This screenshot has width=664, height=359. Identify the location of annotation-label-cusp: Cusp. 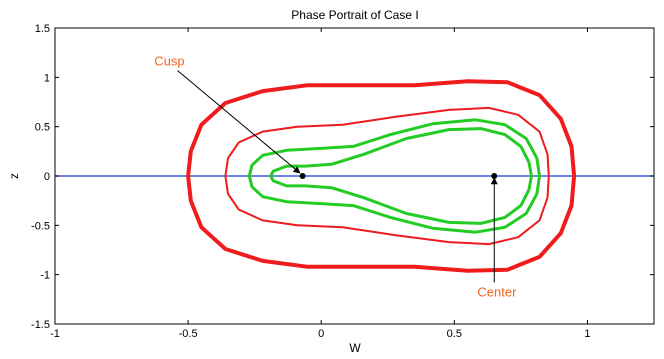
(169, 60).